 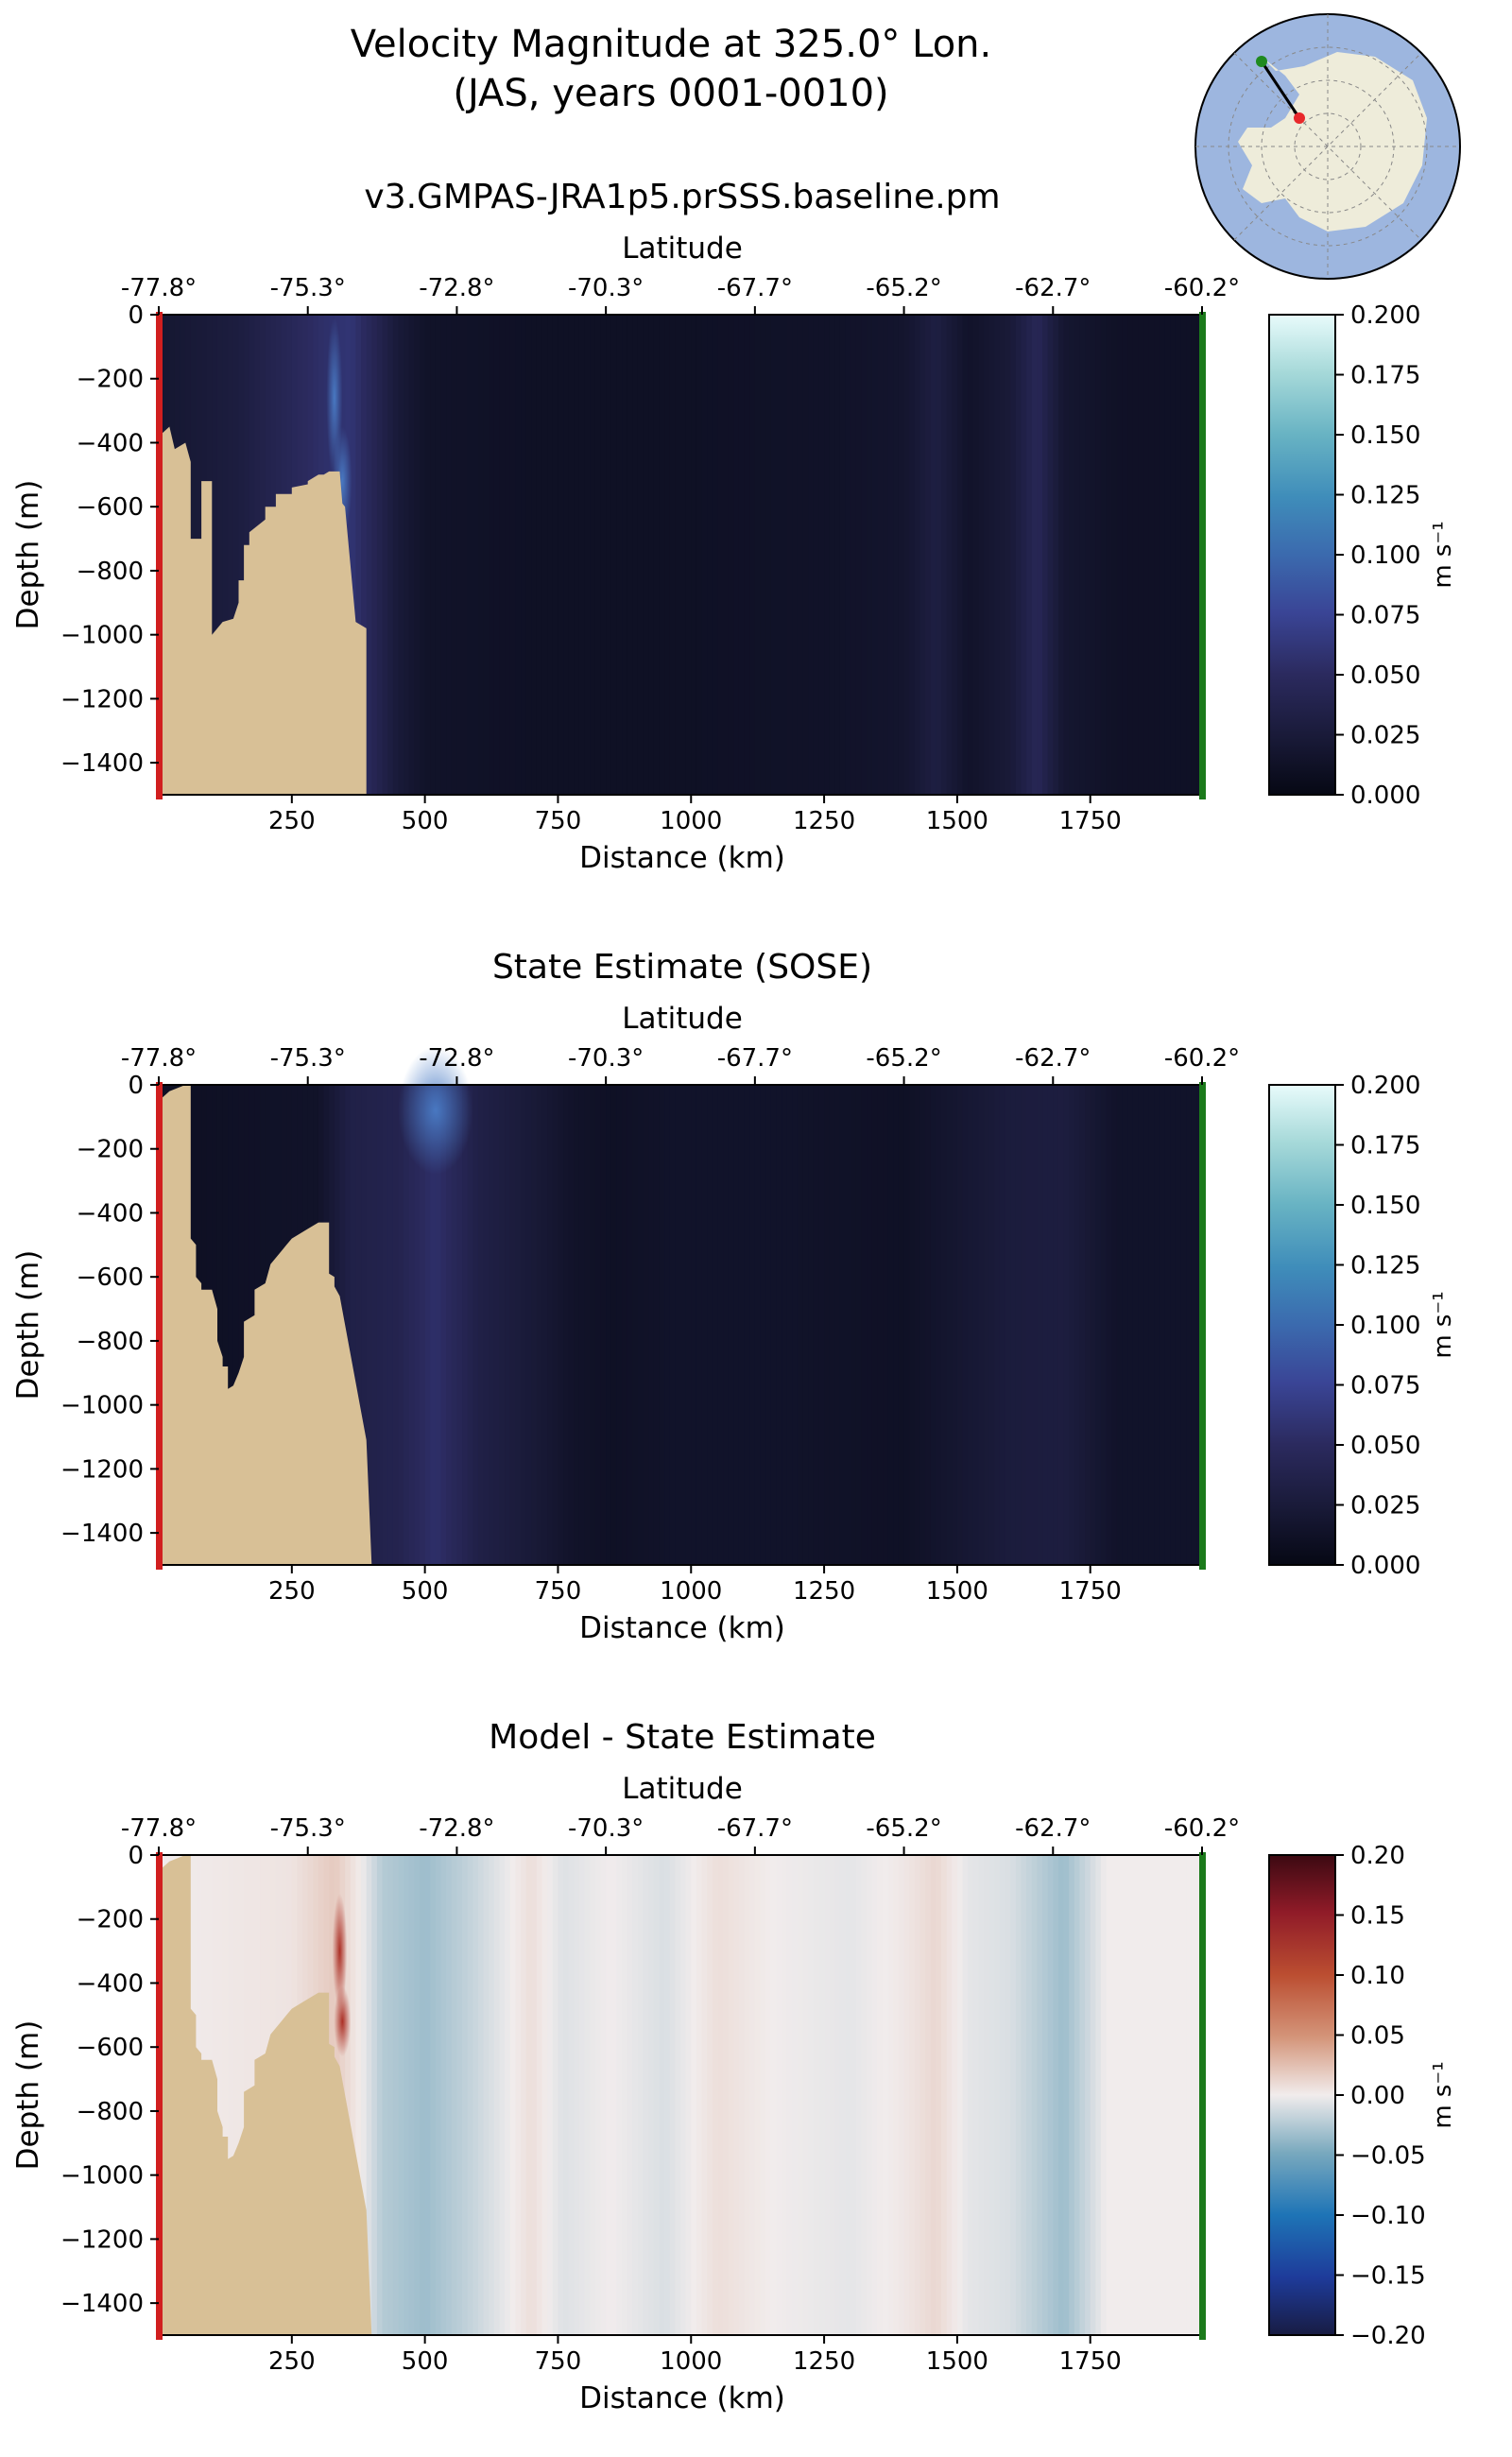 What do you see at coordinates (824, 1591) in the screenshot?
I see `x-tick-label: 1250` at bounding box center [824, 1591].